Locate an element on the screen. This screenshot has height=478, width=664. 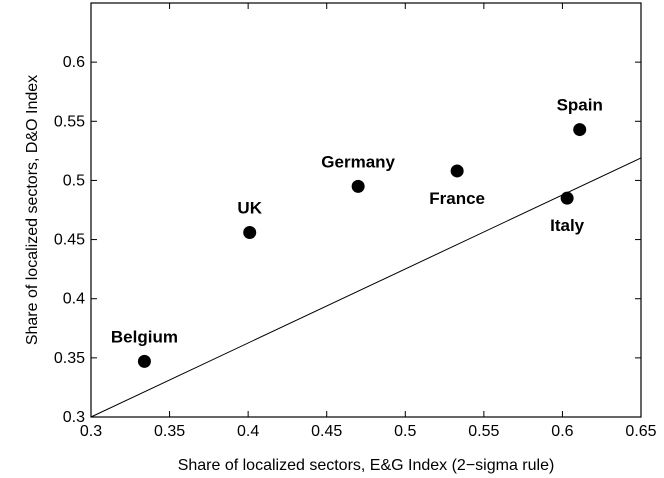
x-tick-label: 0.4 is located at coordinates (248, 431).